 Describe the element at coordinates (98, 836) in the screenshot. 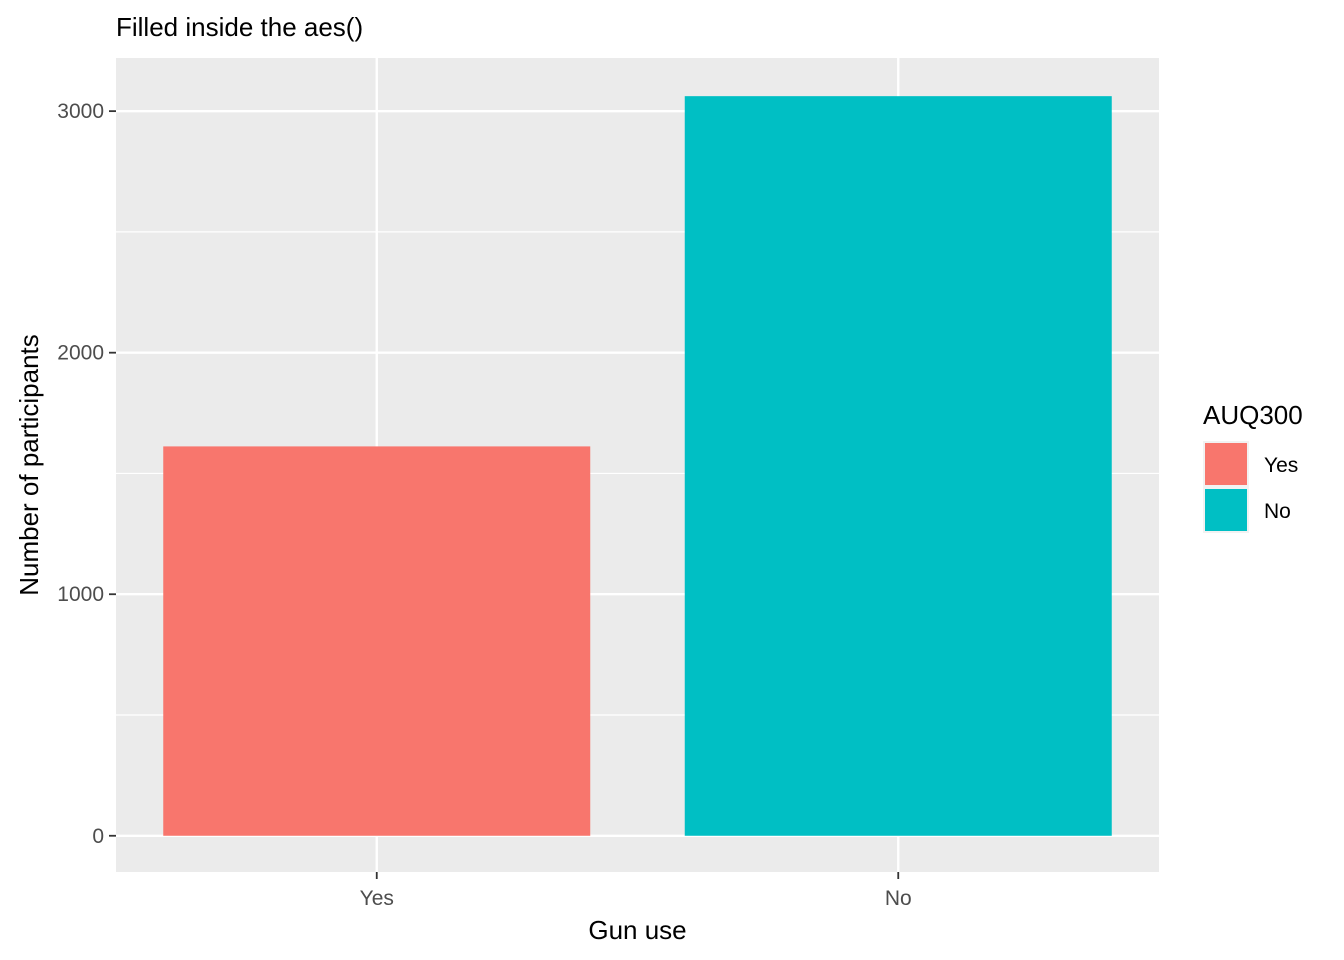

I see `y-tick-label: 0` at that location.